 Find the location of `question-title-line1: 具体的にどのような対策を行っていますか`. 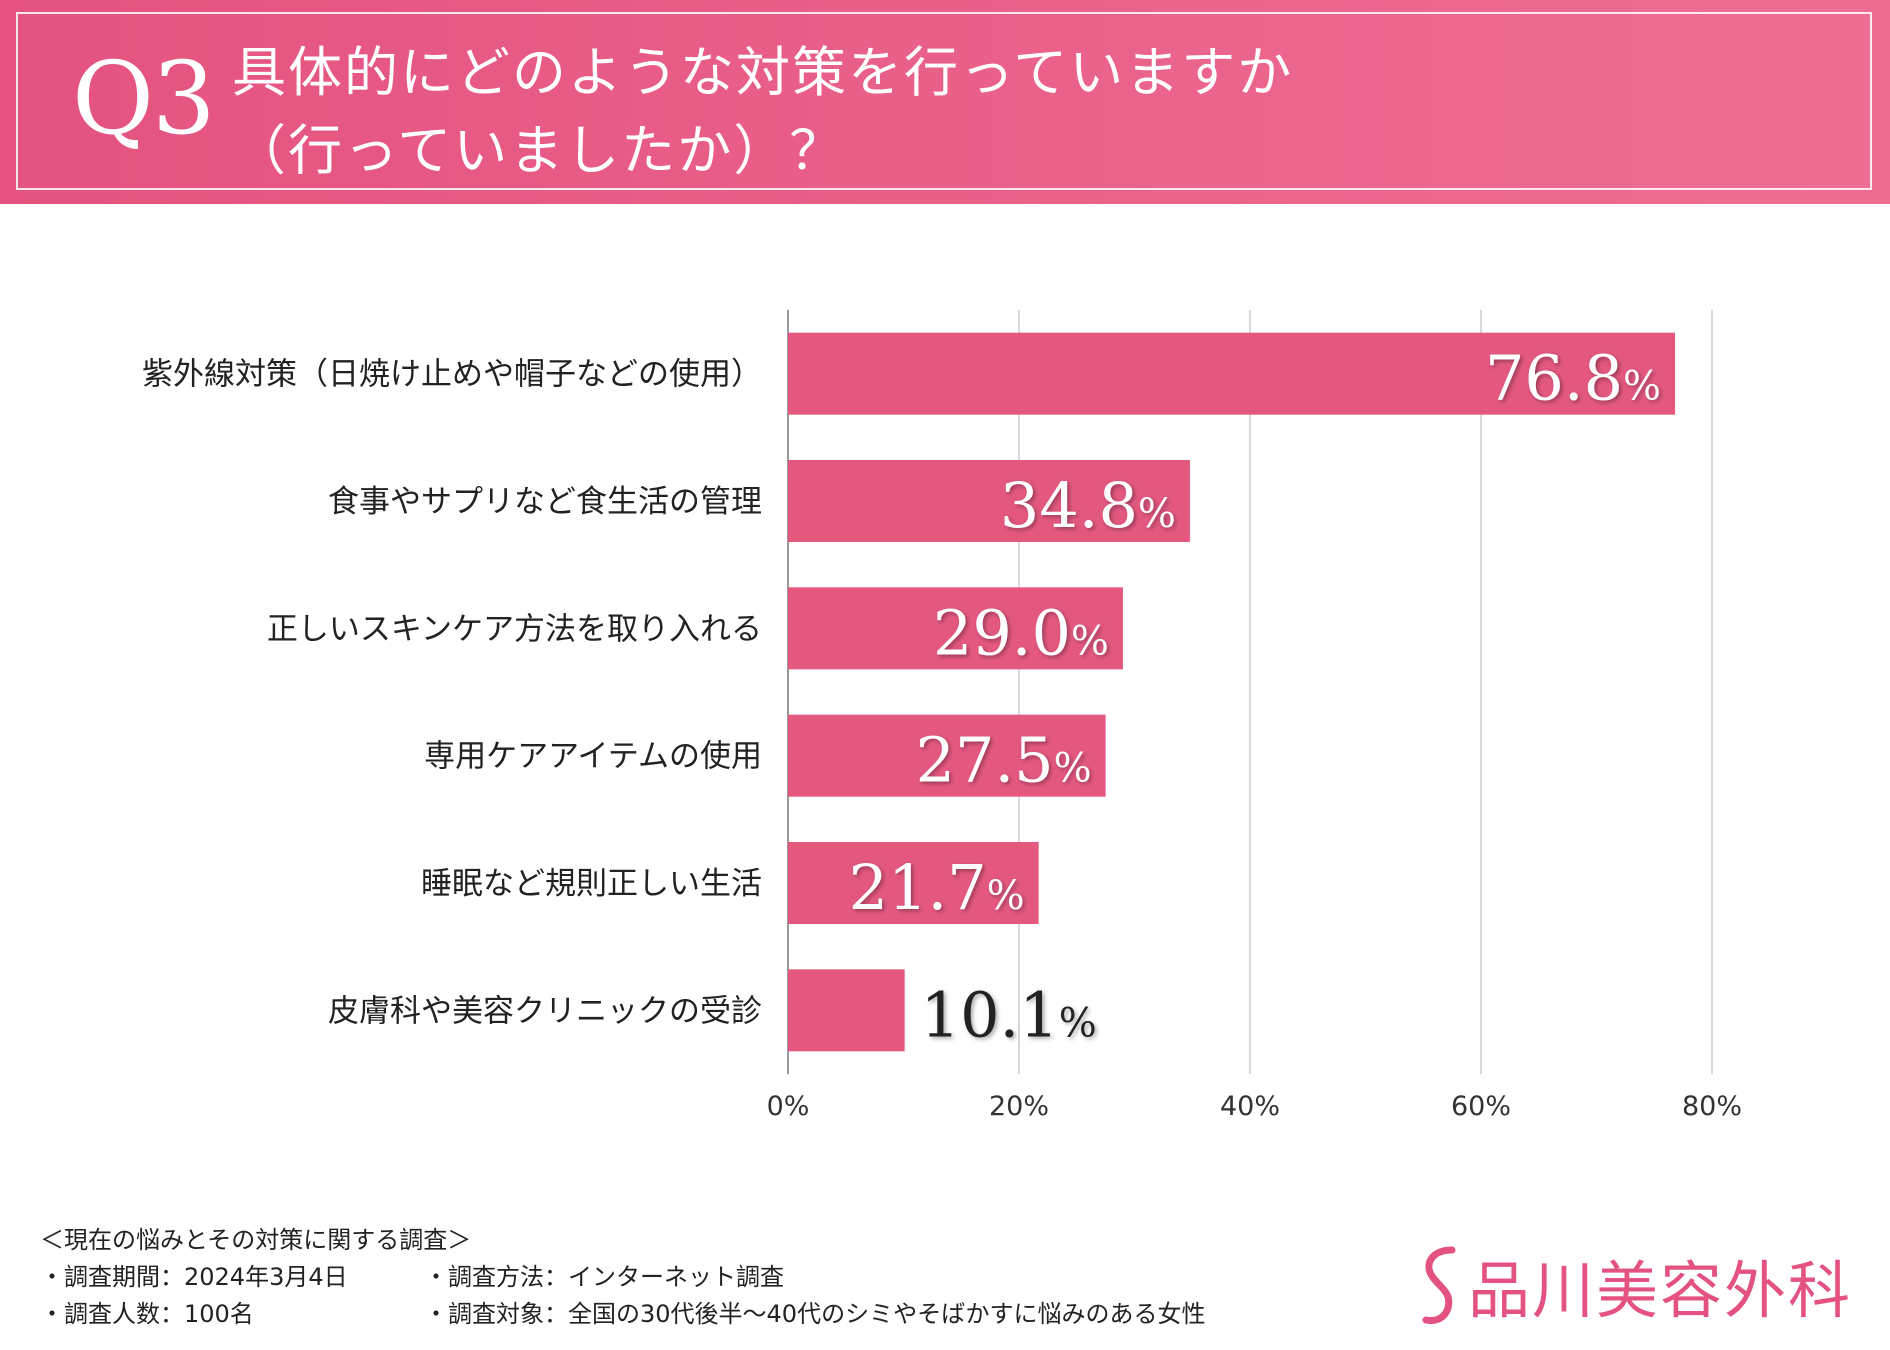

question-title-line1: 具体的にどのような対策を行っていますか is located at coordinates (763, 72).